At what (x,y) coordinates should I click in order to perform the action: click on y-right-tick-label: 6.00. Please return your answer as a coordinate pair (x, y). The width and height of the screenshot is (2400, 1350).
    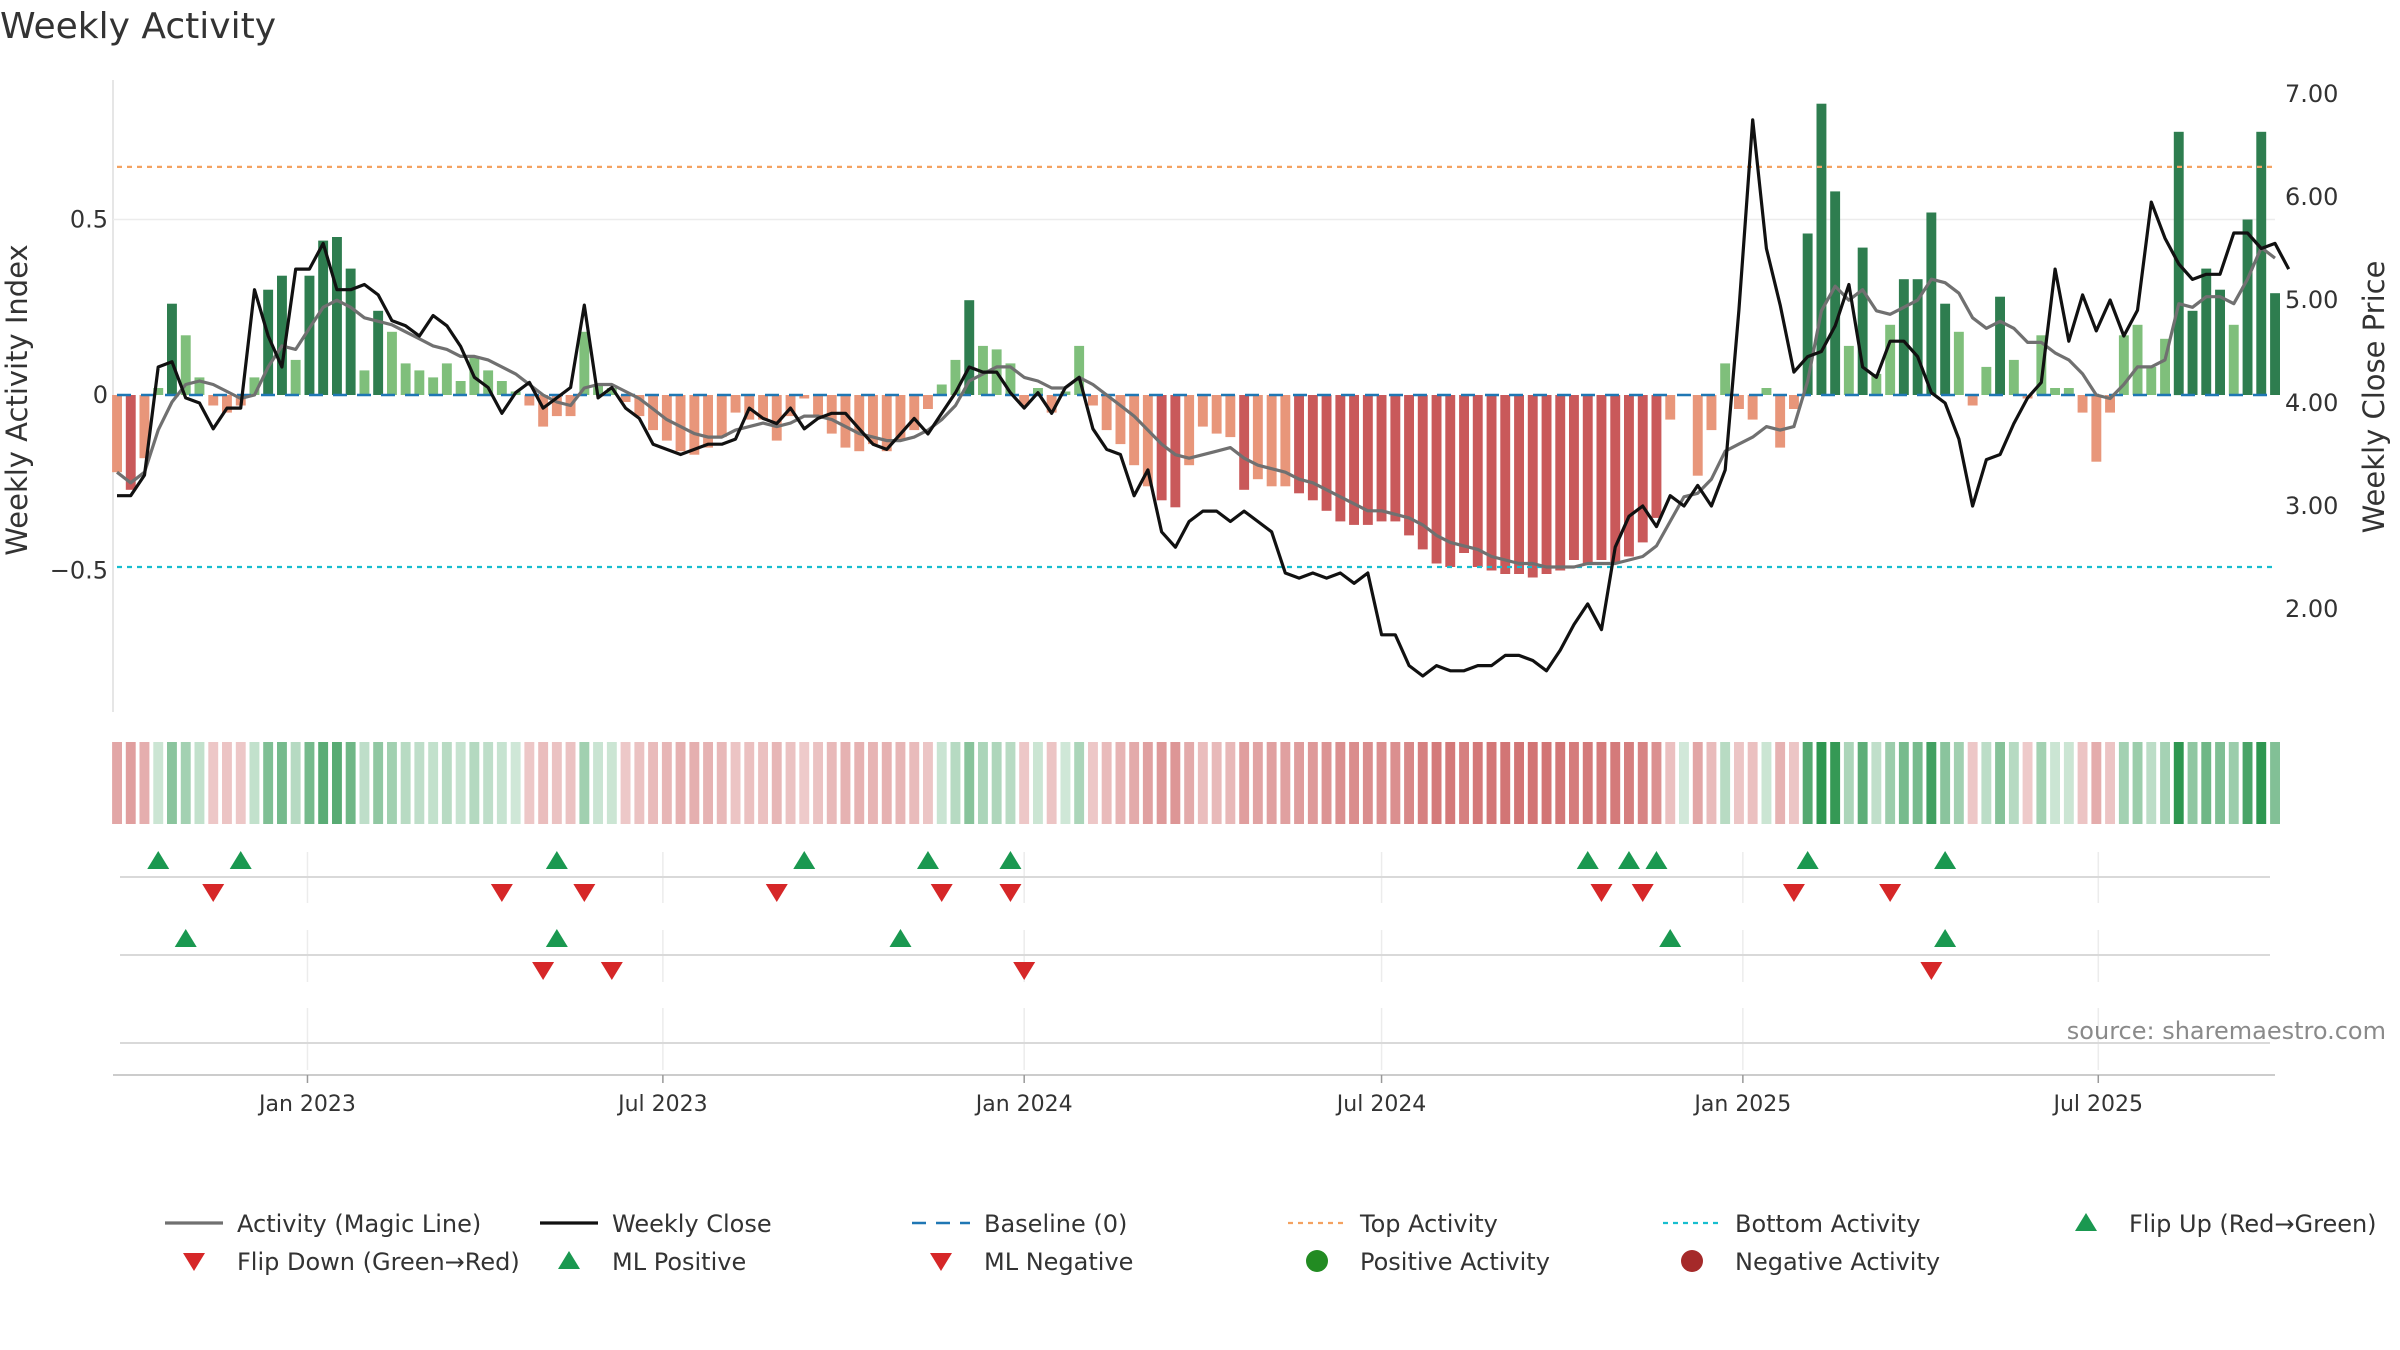
    Looking at the image, I should click on (2311, 197).